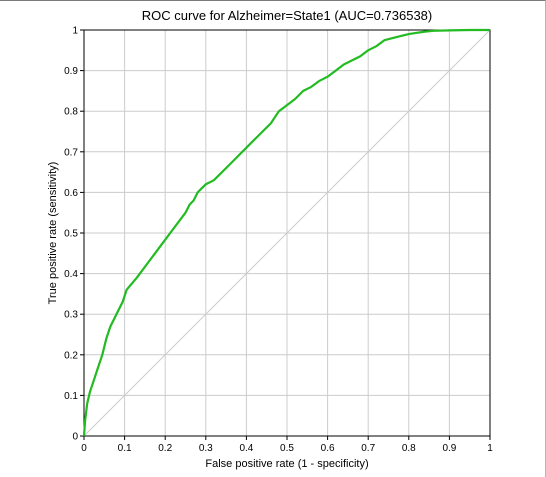 This screenshot has width=546, height=477. What do you see at coordinates (71, 315) in the screenshot?
I see `y-tick-label: 0.3` at bounding box center [71, 315].